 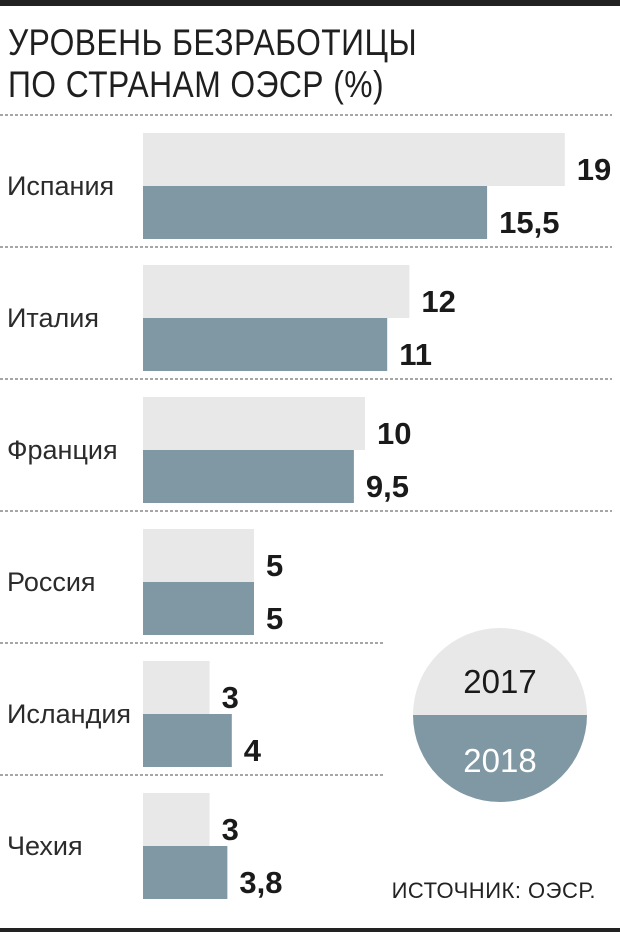 I want to click on country-label: Франция, so click(x=62, y=450).